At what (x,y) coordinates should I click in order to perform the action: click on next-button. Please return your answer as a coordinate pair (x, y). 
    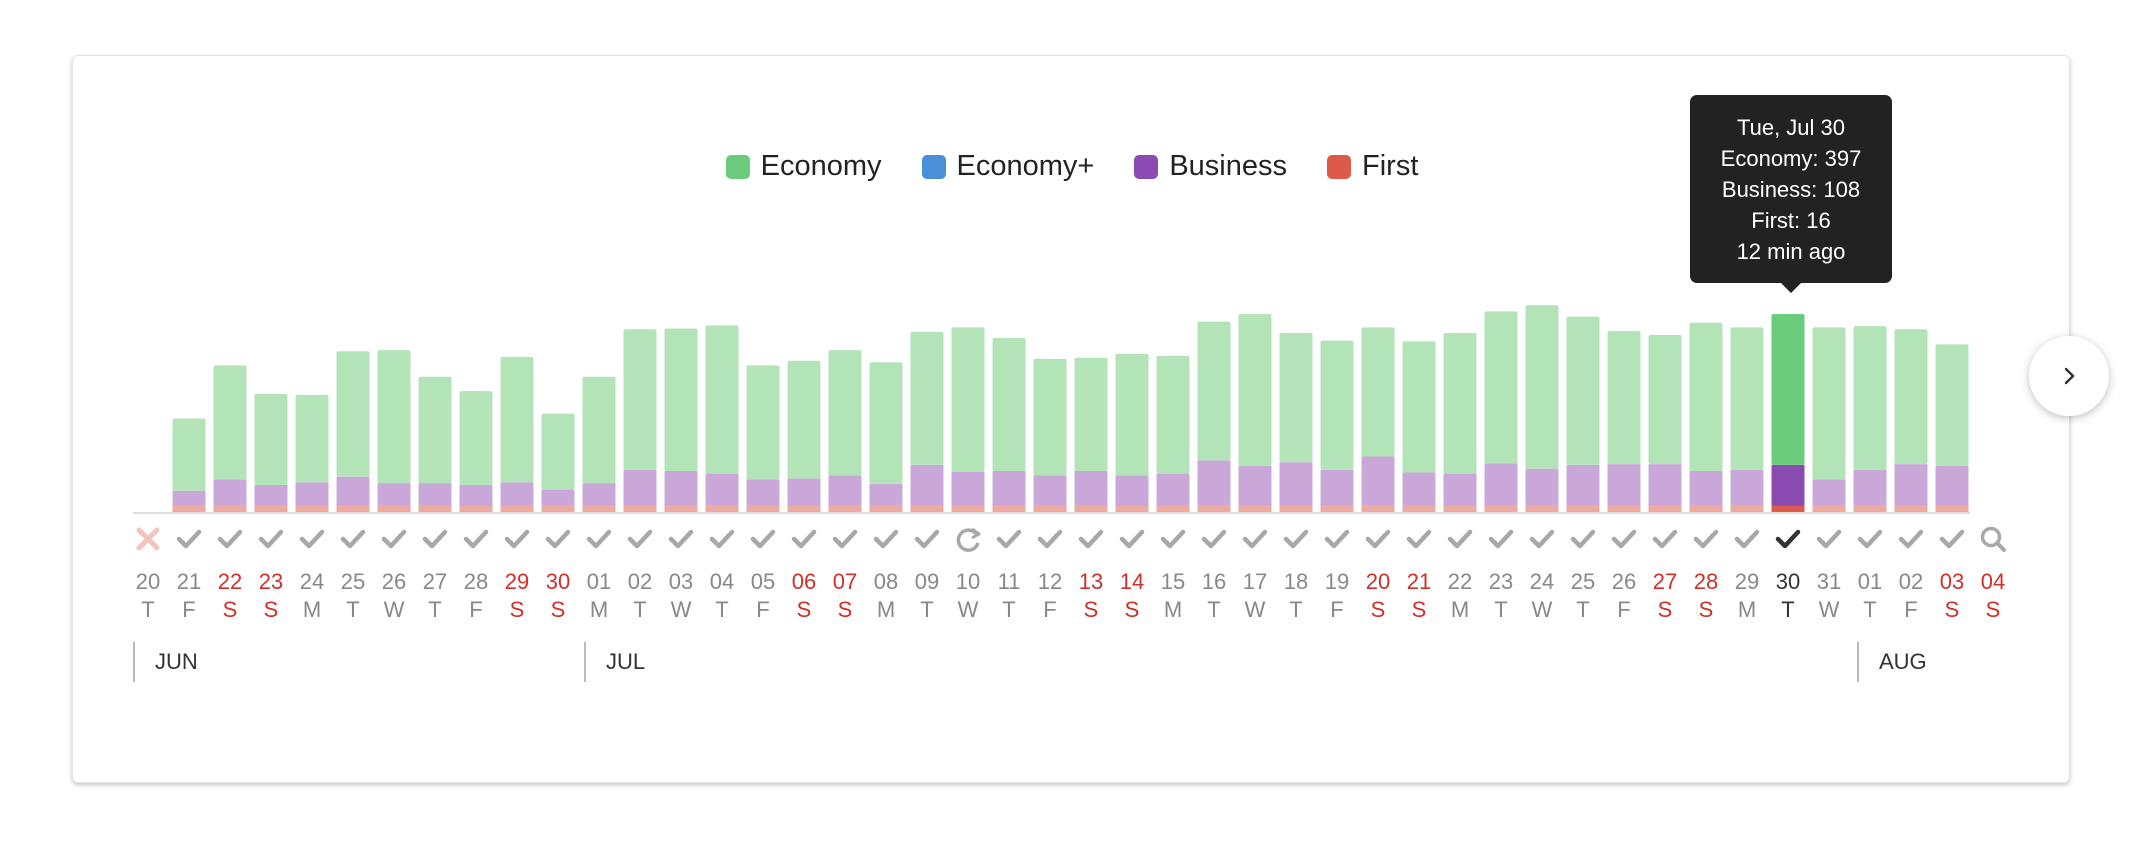
    Looking at the image, I should click on (2069, 376).